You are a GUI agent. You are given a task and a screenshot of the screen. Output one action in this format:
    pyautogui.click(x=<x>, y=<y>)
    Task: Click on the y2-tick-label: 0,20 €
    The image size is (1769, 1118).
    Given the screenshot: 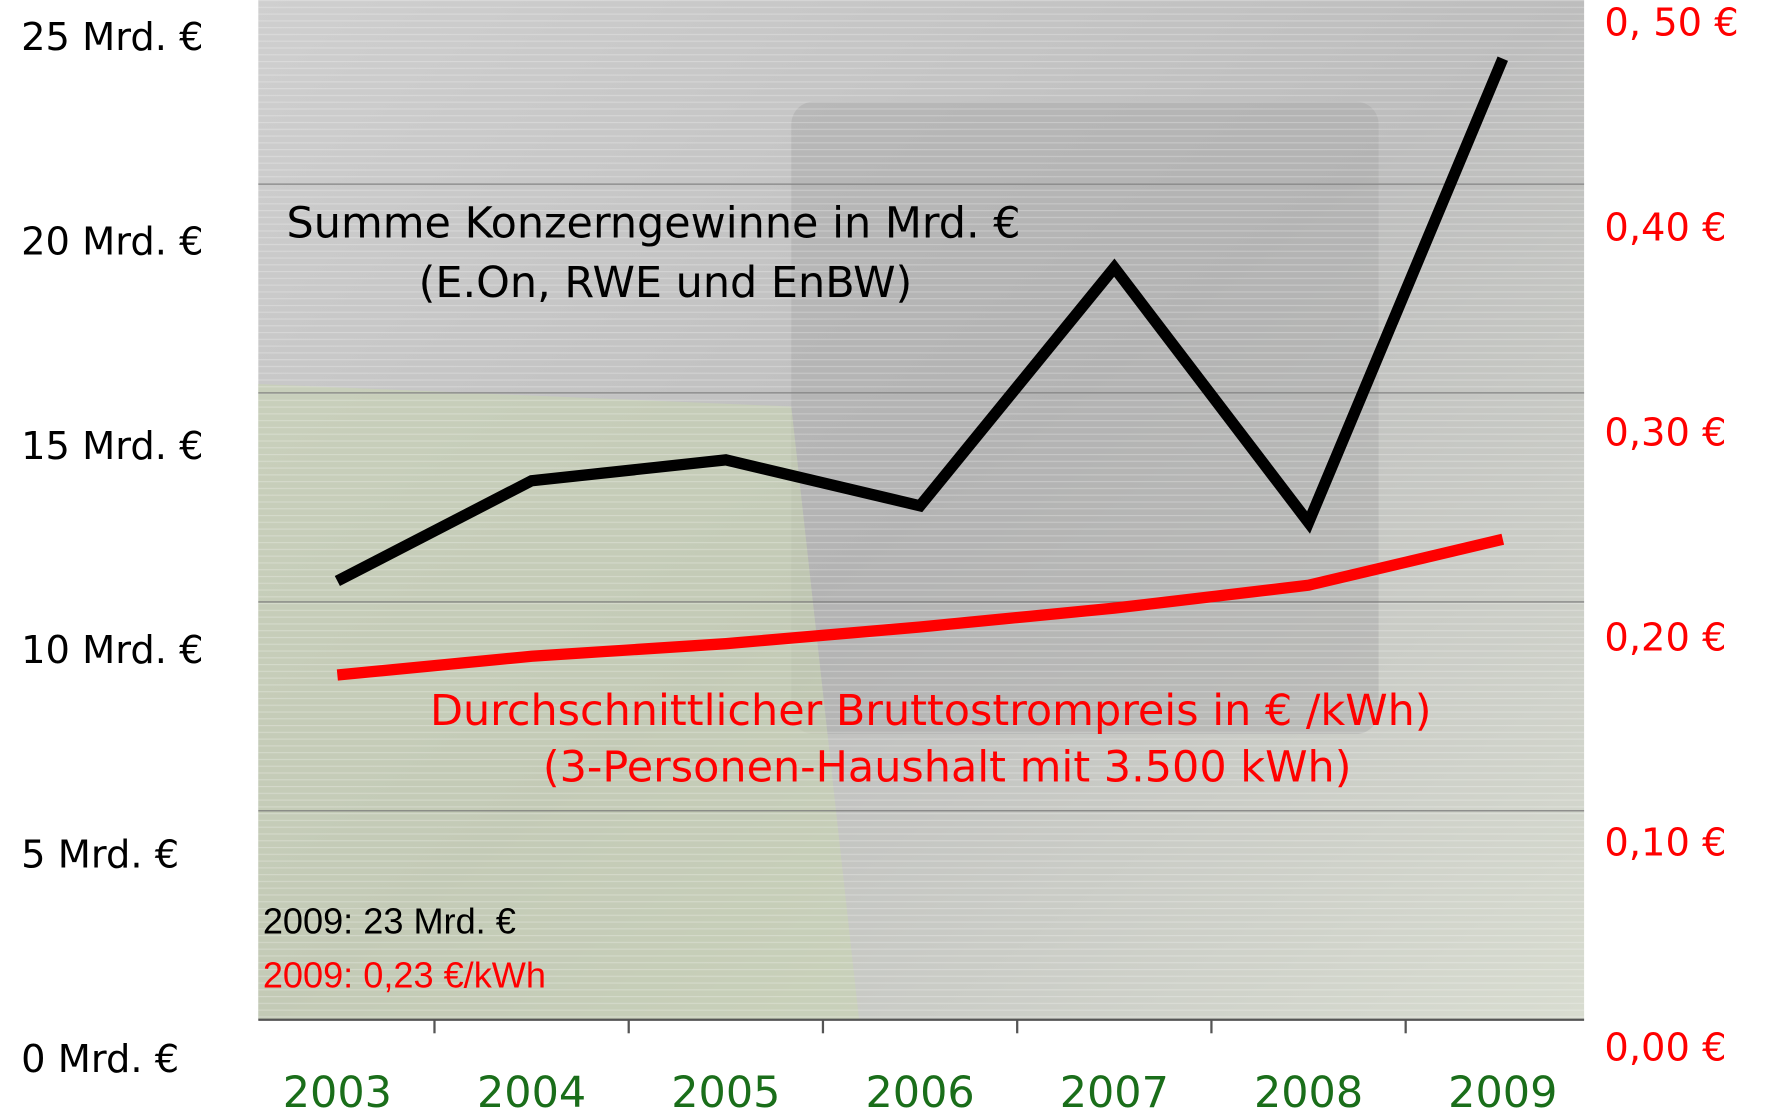 What is the action you would take?
    pyautogui.click(x=1665, y=638)
    